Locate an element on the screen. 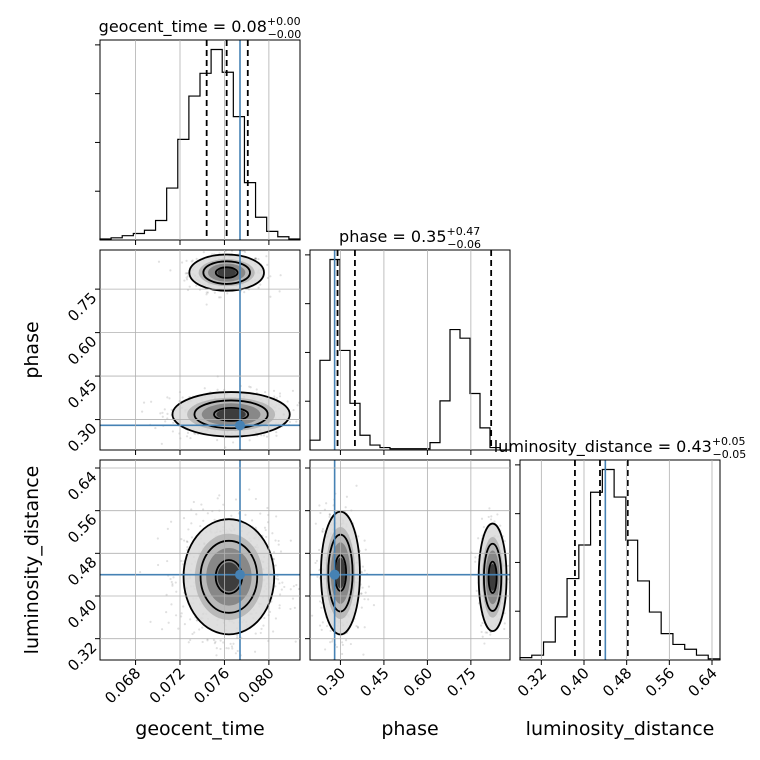 This screenshot has width=760, height=760. x-tick-label: 0.072 is located at coordinates (167, 685).